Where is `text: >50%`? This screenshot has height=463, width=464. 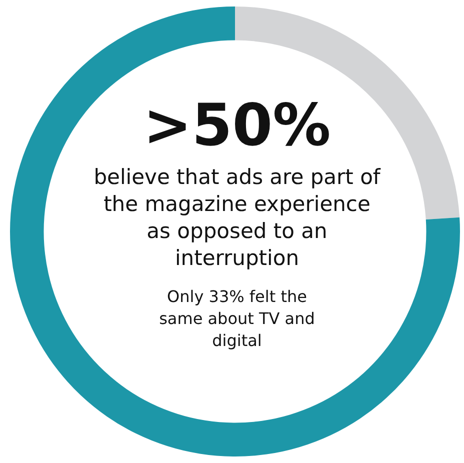
text: >50% is located at coordinates (237, 125).